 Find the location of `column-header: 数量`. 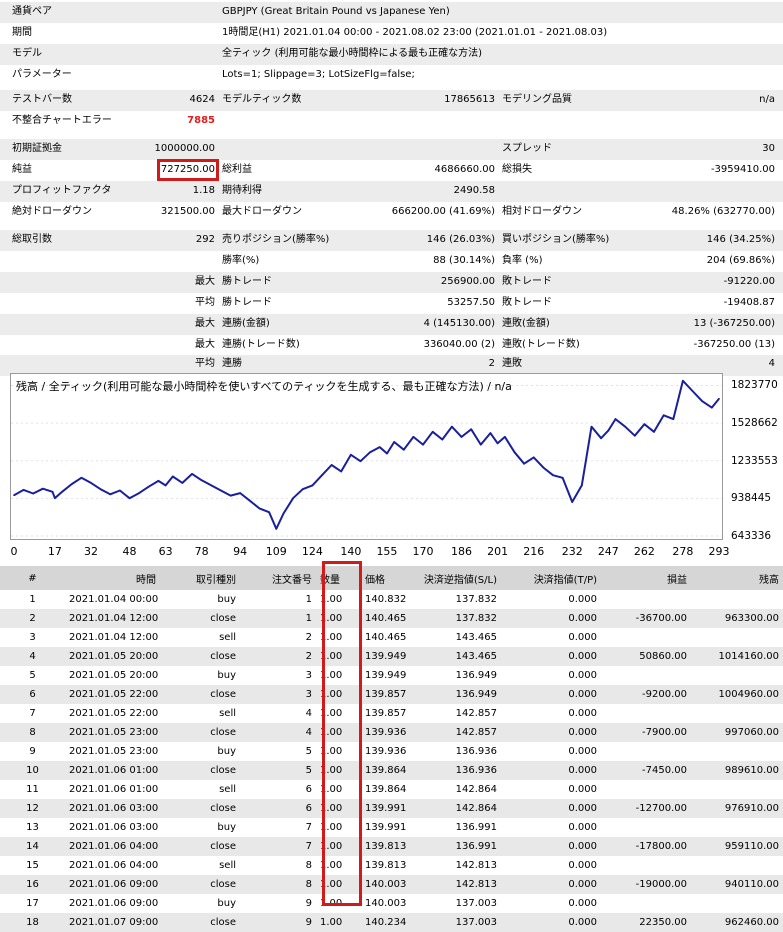

column-header: 数量 is located at coordinates (338, 578).